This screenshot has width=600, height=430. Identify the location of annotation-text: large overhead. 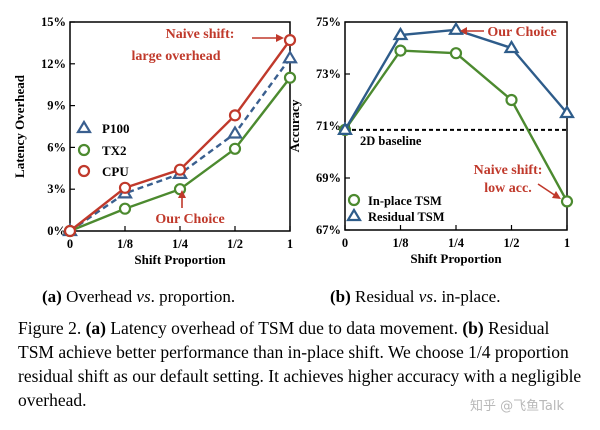
(175, 56).